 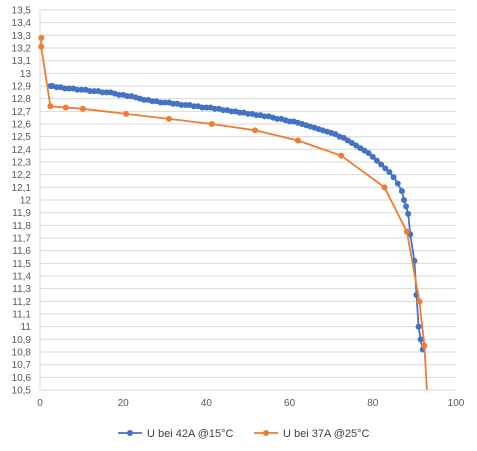 What do you see at coordinates (124, 403) in the screenshot?
I see `x-tick-label: 20` at bounding box center [124, 403].